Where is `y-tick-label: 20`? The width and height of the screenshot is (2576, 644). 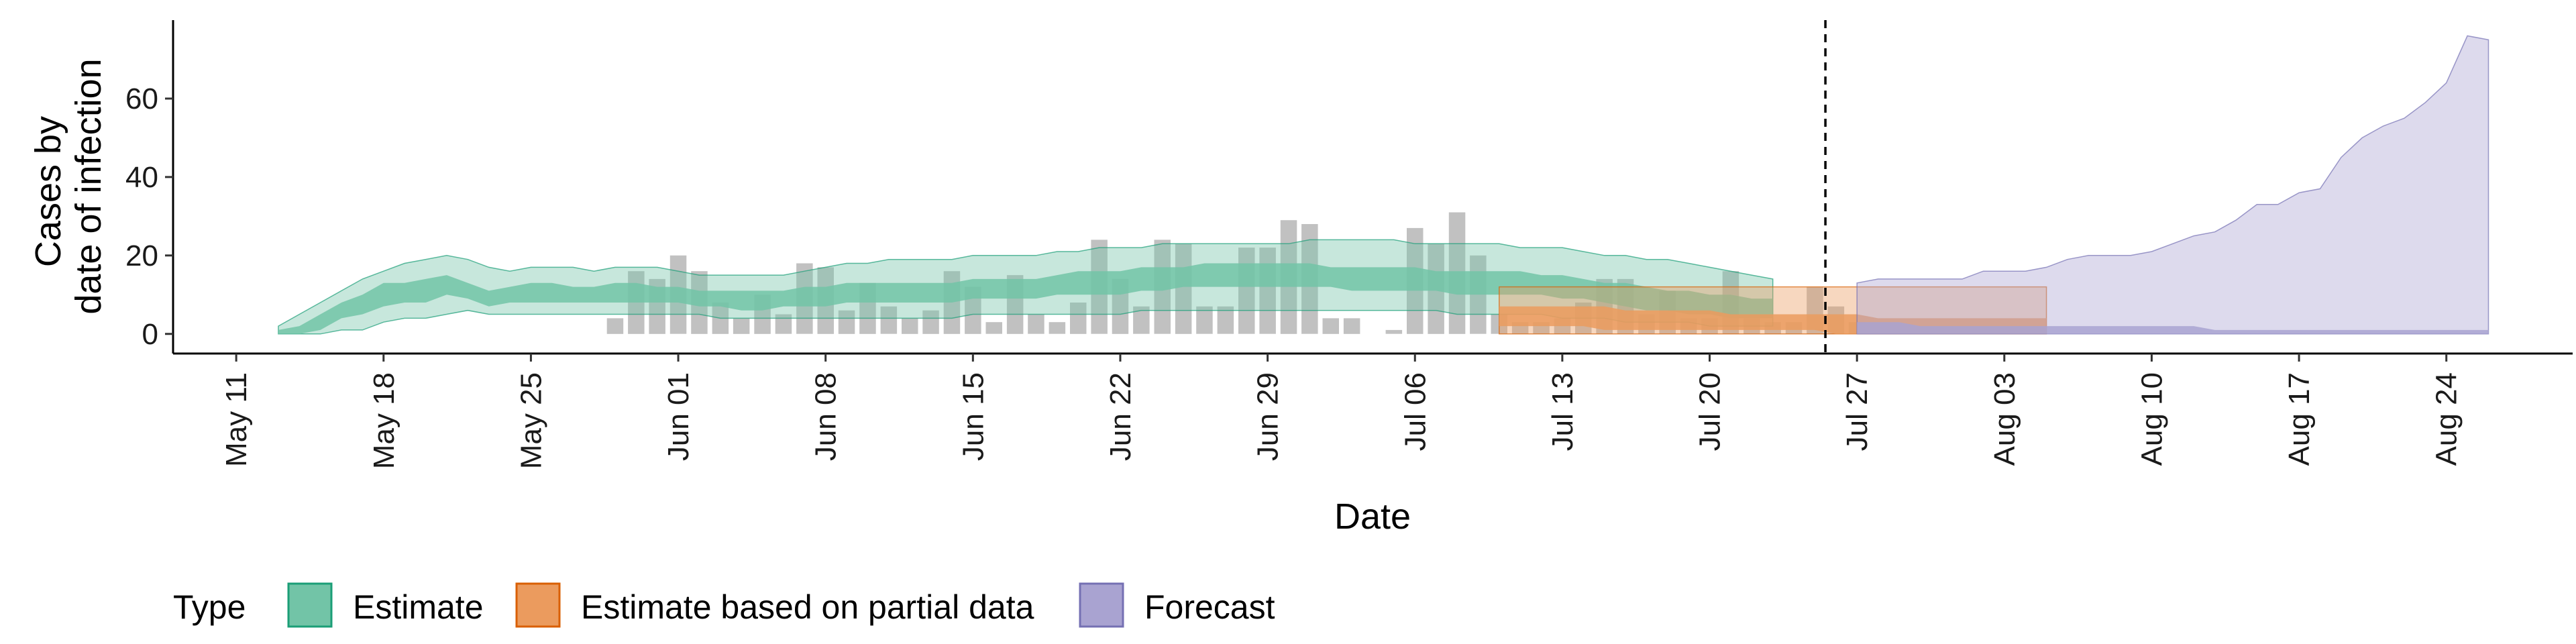
y-tick-label: 20 is located at coordinates (141, 255).